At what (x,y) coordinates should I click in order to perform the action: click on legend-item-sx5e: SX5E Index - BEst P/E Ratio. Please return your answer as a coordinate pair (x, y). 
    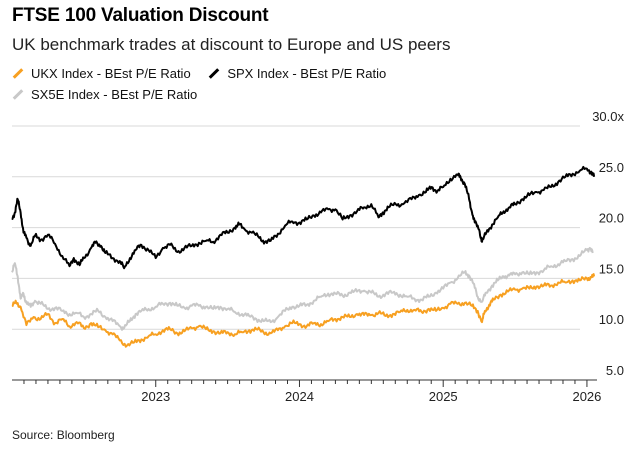
    Looking at the image, I should click on (104, 94).